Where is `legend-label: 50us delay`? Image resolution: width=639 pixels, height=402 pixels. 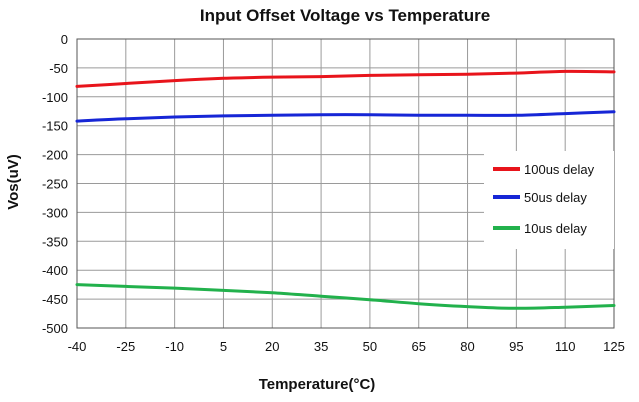 legend-label: 50us delay is located at coordinates (555, 197).